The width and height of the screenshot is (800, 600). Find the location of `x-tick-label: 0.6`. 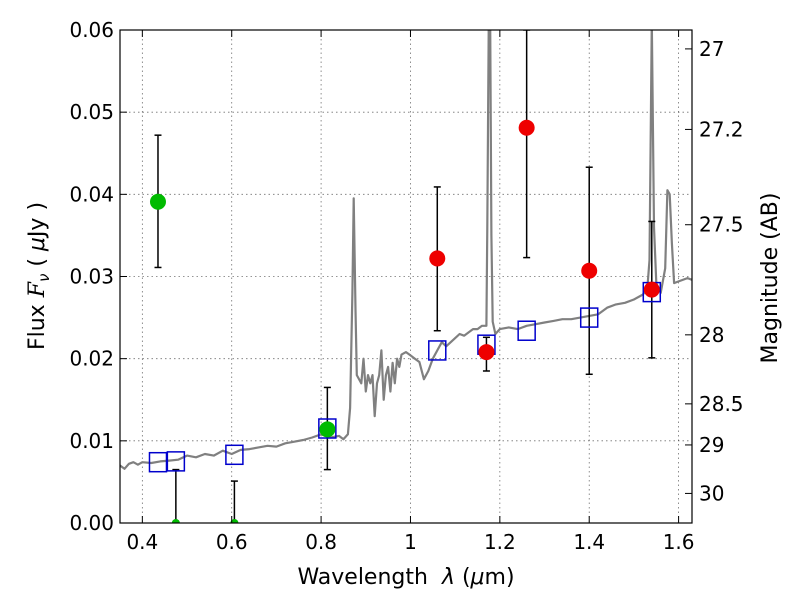

x-tick-label: 0.6 is located at coordinates (232, 542).